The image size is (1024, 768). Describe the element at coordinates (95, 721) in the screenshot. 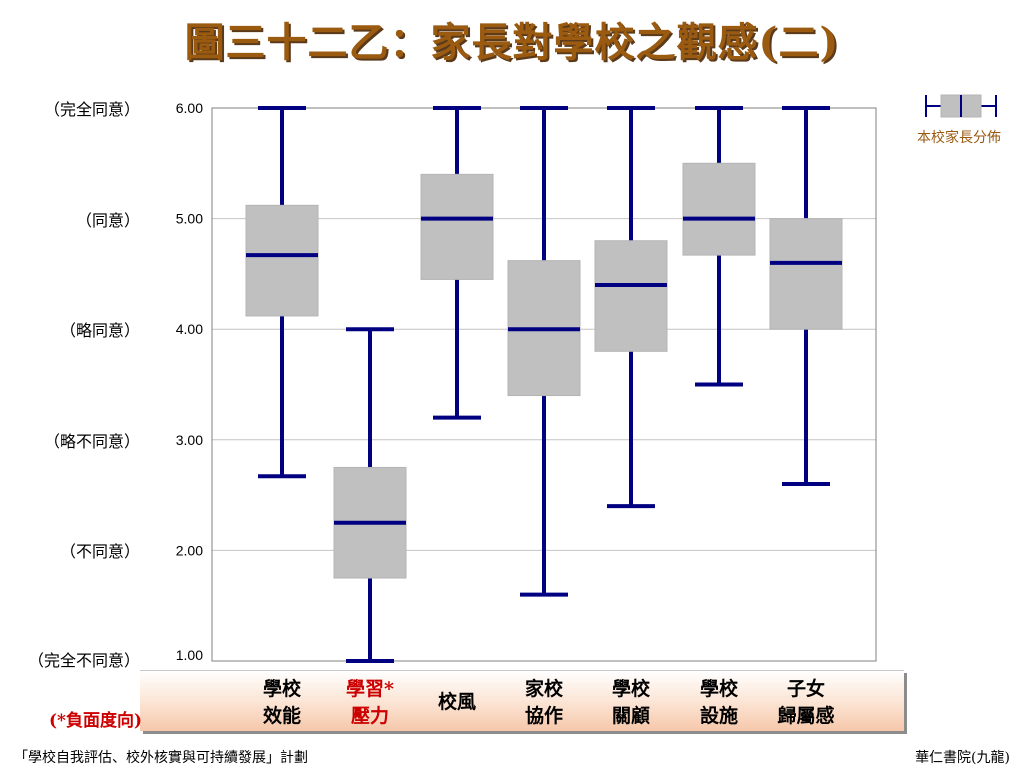

I see `negative-dimension-note: (*負面度向)` at that location.